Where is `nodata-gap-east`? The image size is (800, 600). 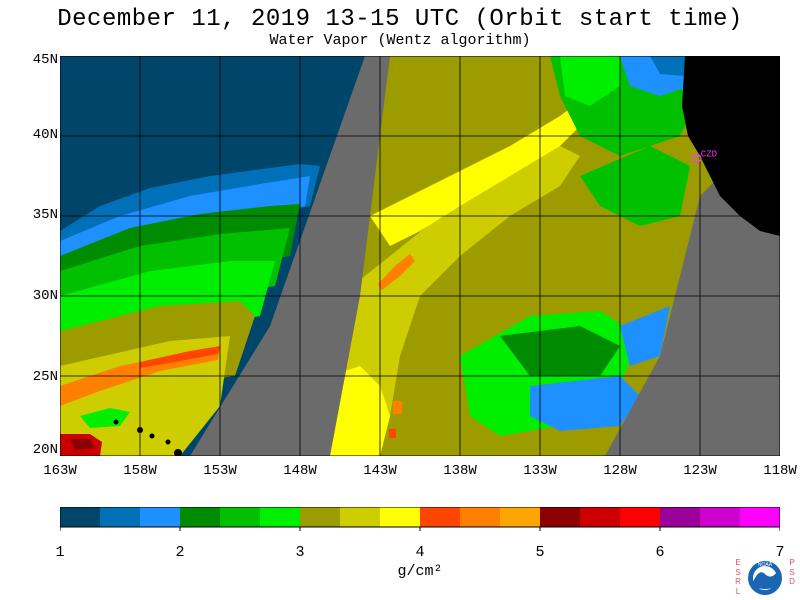 nodata-gap-east is located at coordinates (692, 316).